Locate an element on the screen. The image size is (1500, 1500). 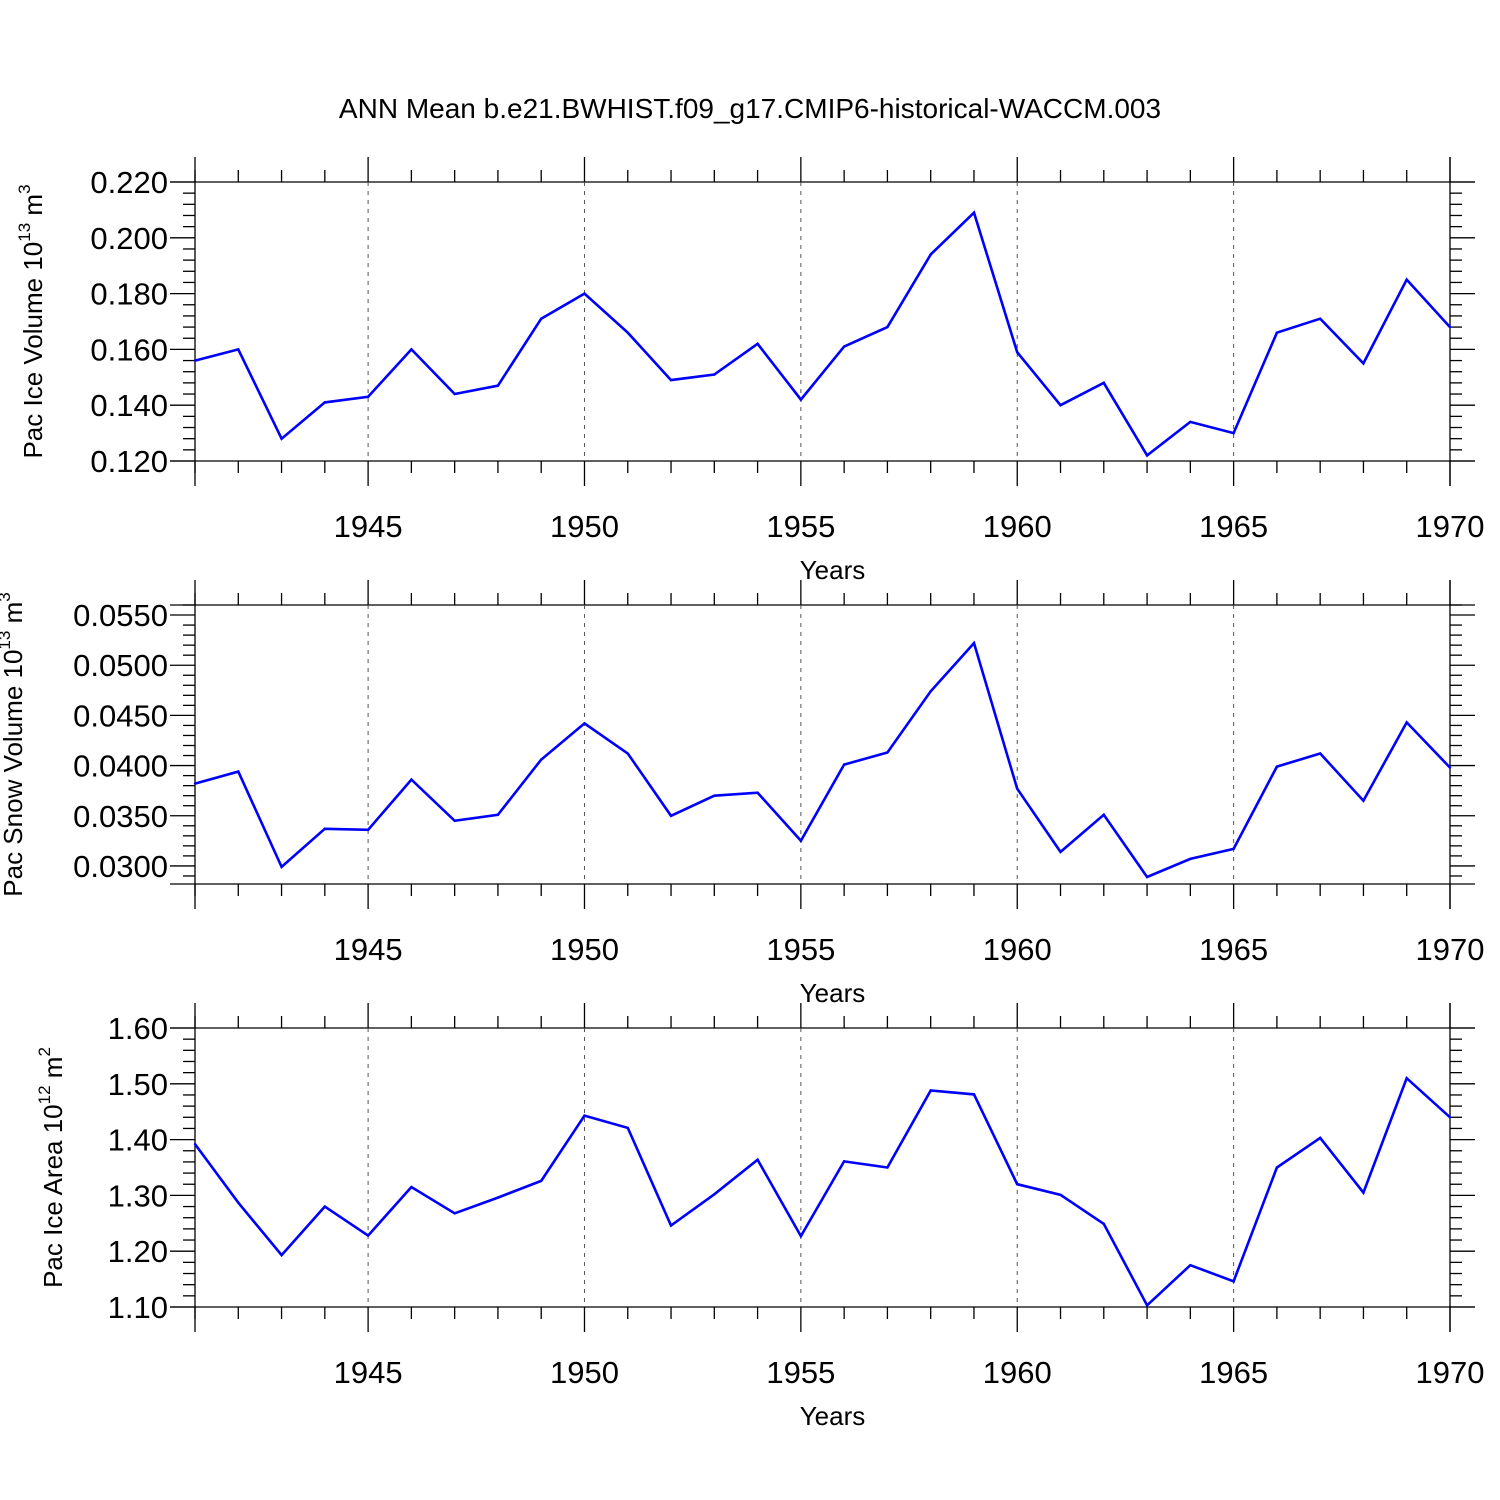
y-tick-label: 1.50 is located at coordinates (138, 1084).